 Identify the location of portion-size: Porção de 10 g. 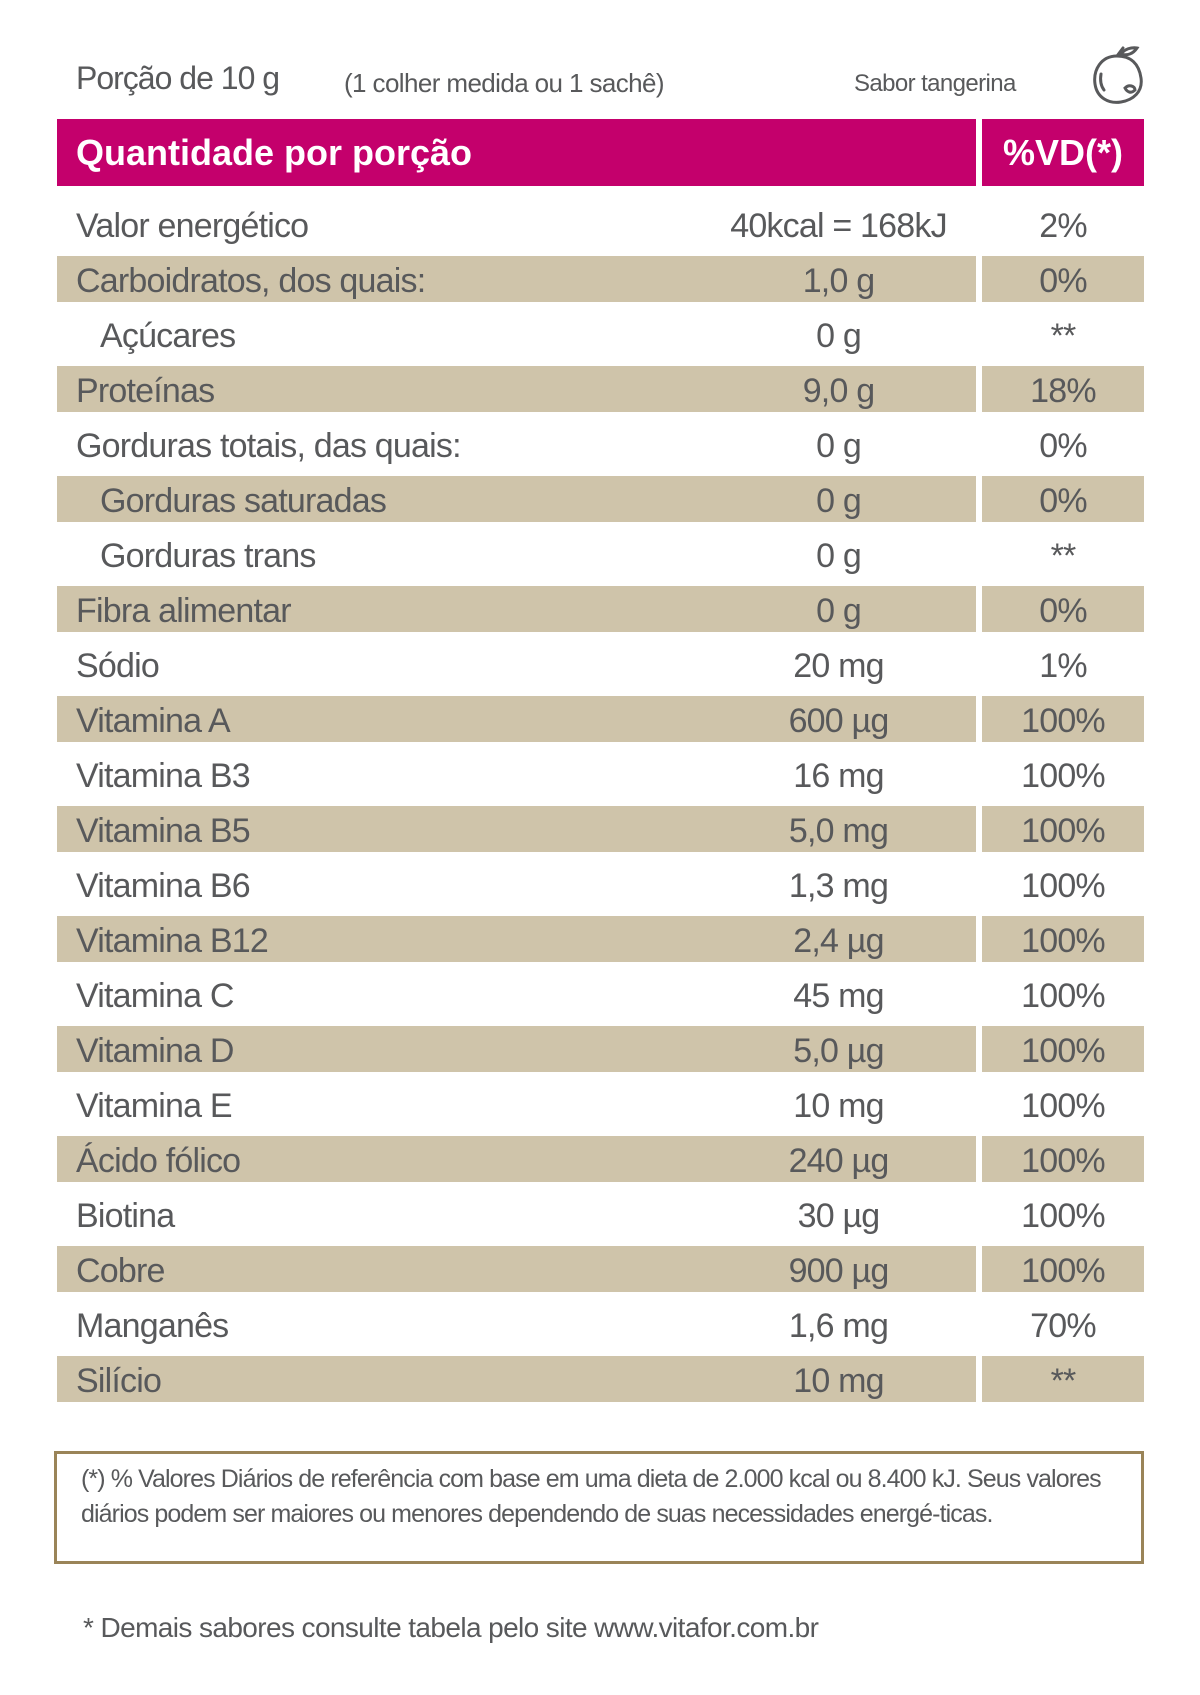
(178, 78).